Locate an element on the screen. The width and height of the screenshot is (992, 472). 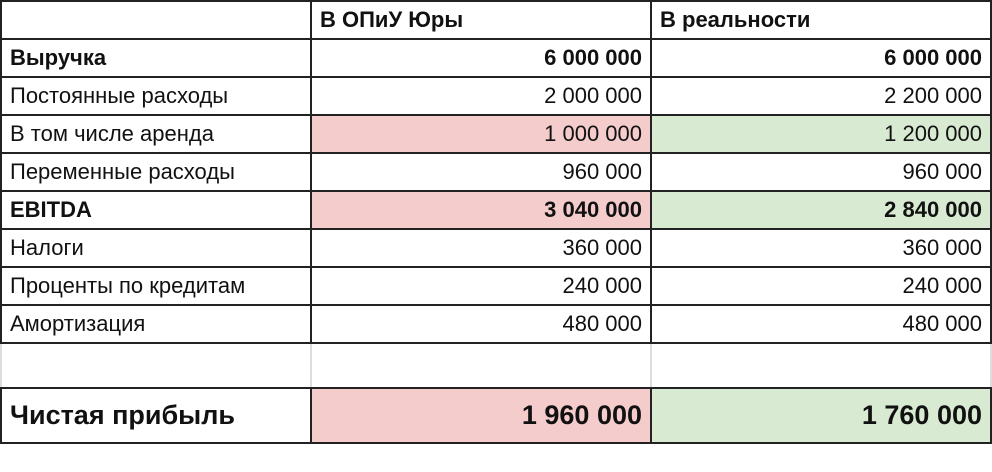
cell-yura: 2 000 000 is located at coordinates (481, 96).